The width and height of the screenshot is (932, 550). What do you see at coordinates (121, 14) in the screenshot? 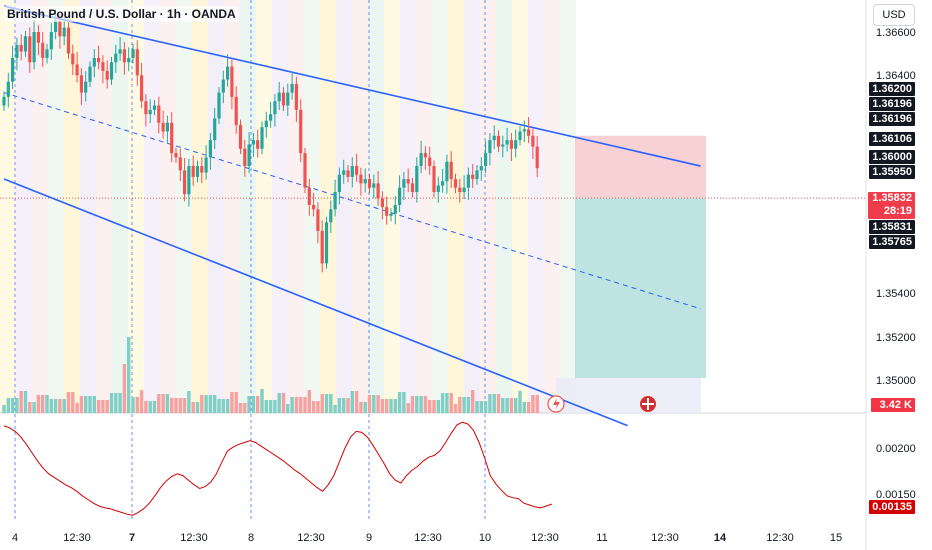
I see `symbol-title: British Pound / U.S. Dollar · 1h · OANDA` at bounding box center [121, 14].